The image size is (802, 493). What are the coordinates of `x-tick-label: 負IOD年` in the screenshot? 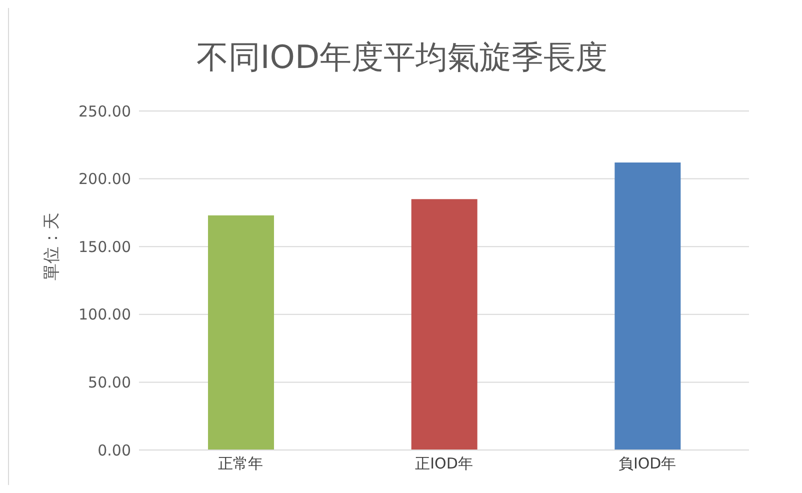 It's located at (647, 463).